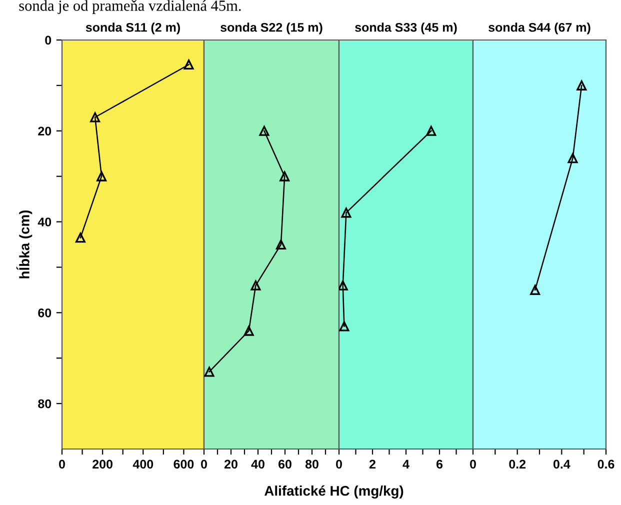 This screenshot has height=505, width=621. What do you see at coordinates (606, 464) in the screenshot?
I see `x-tick-label: 0.6` at bounding box center [606, 464].